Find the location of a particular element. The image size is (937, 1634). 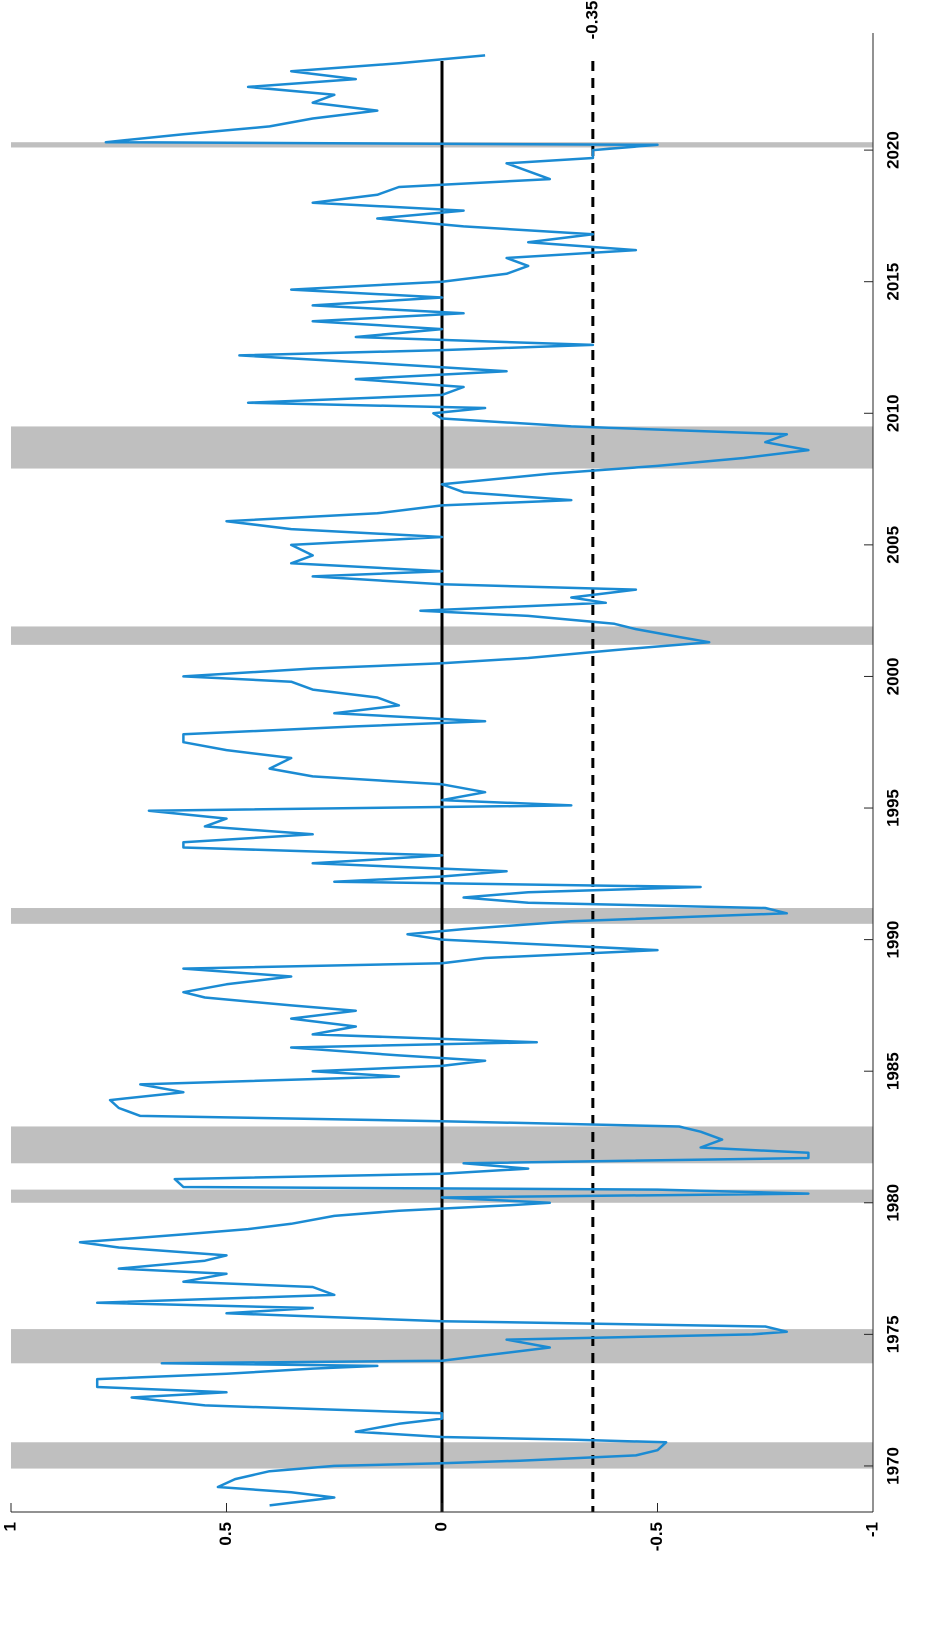

value-tick-label: 0.5 is located at coordinates (225, 1534).